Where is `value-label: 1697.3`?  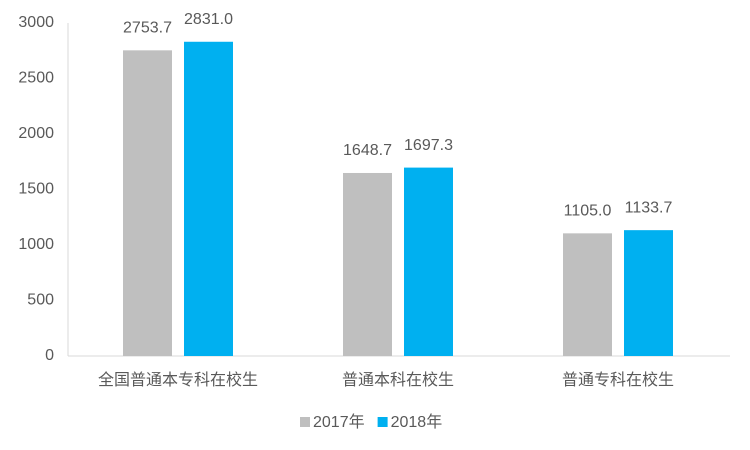
value-label: 1697.3 is located at coordinates (428, 145).